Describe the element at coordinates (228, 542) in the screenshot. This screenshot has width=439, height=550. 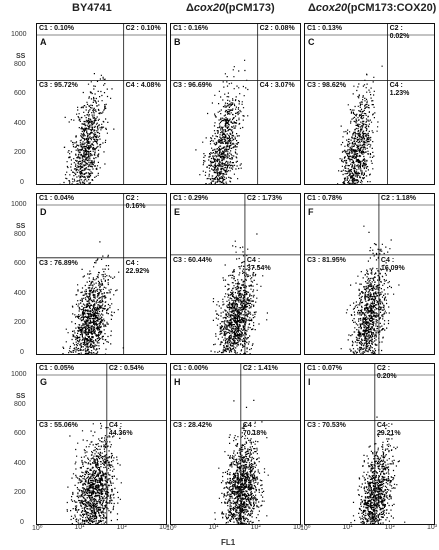
I see `x-axis-label: FL1` at that location.